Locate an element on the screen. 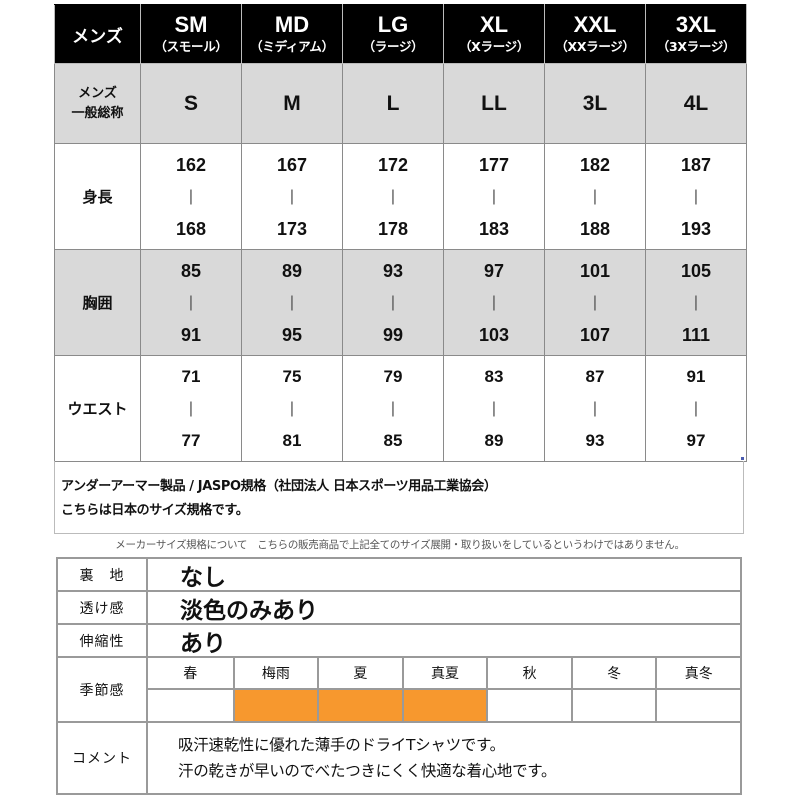 Image resolution: width=800 pixels, height=800 pixels. range-max: 99 is located at coordinates (393, 334).